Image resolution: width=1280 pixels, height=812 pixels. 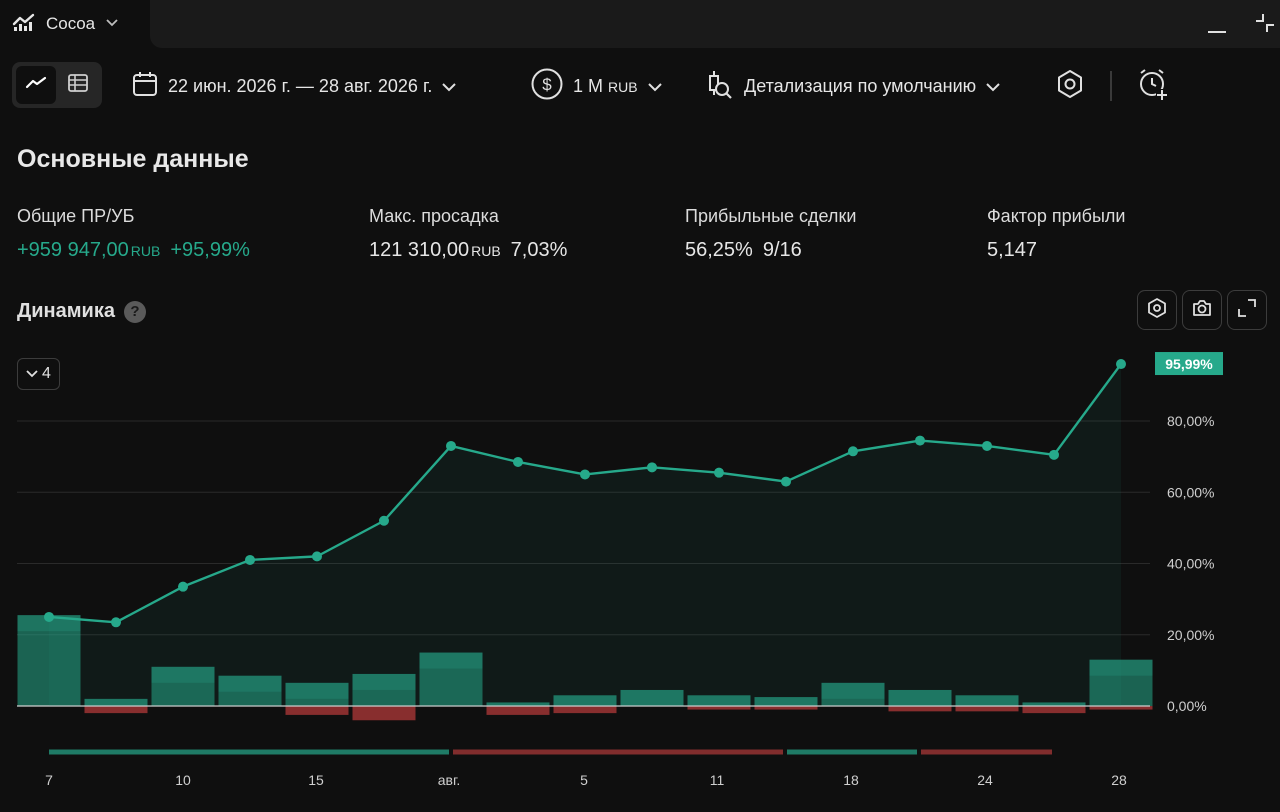 I want to click on chart-tools, so click(x=1202, y=310).